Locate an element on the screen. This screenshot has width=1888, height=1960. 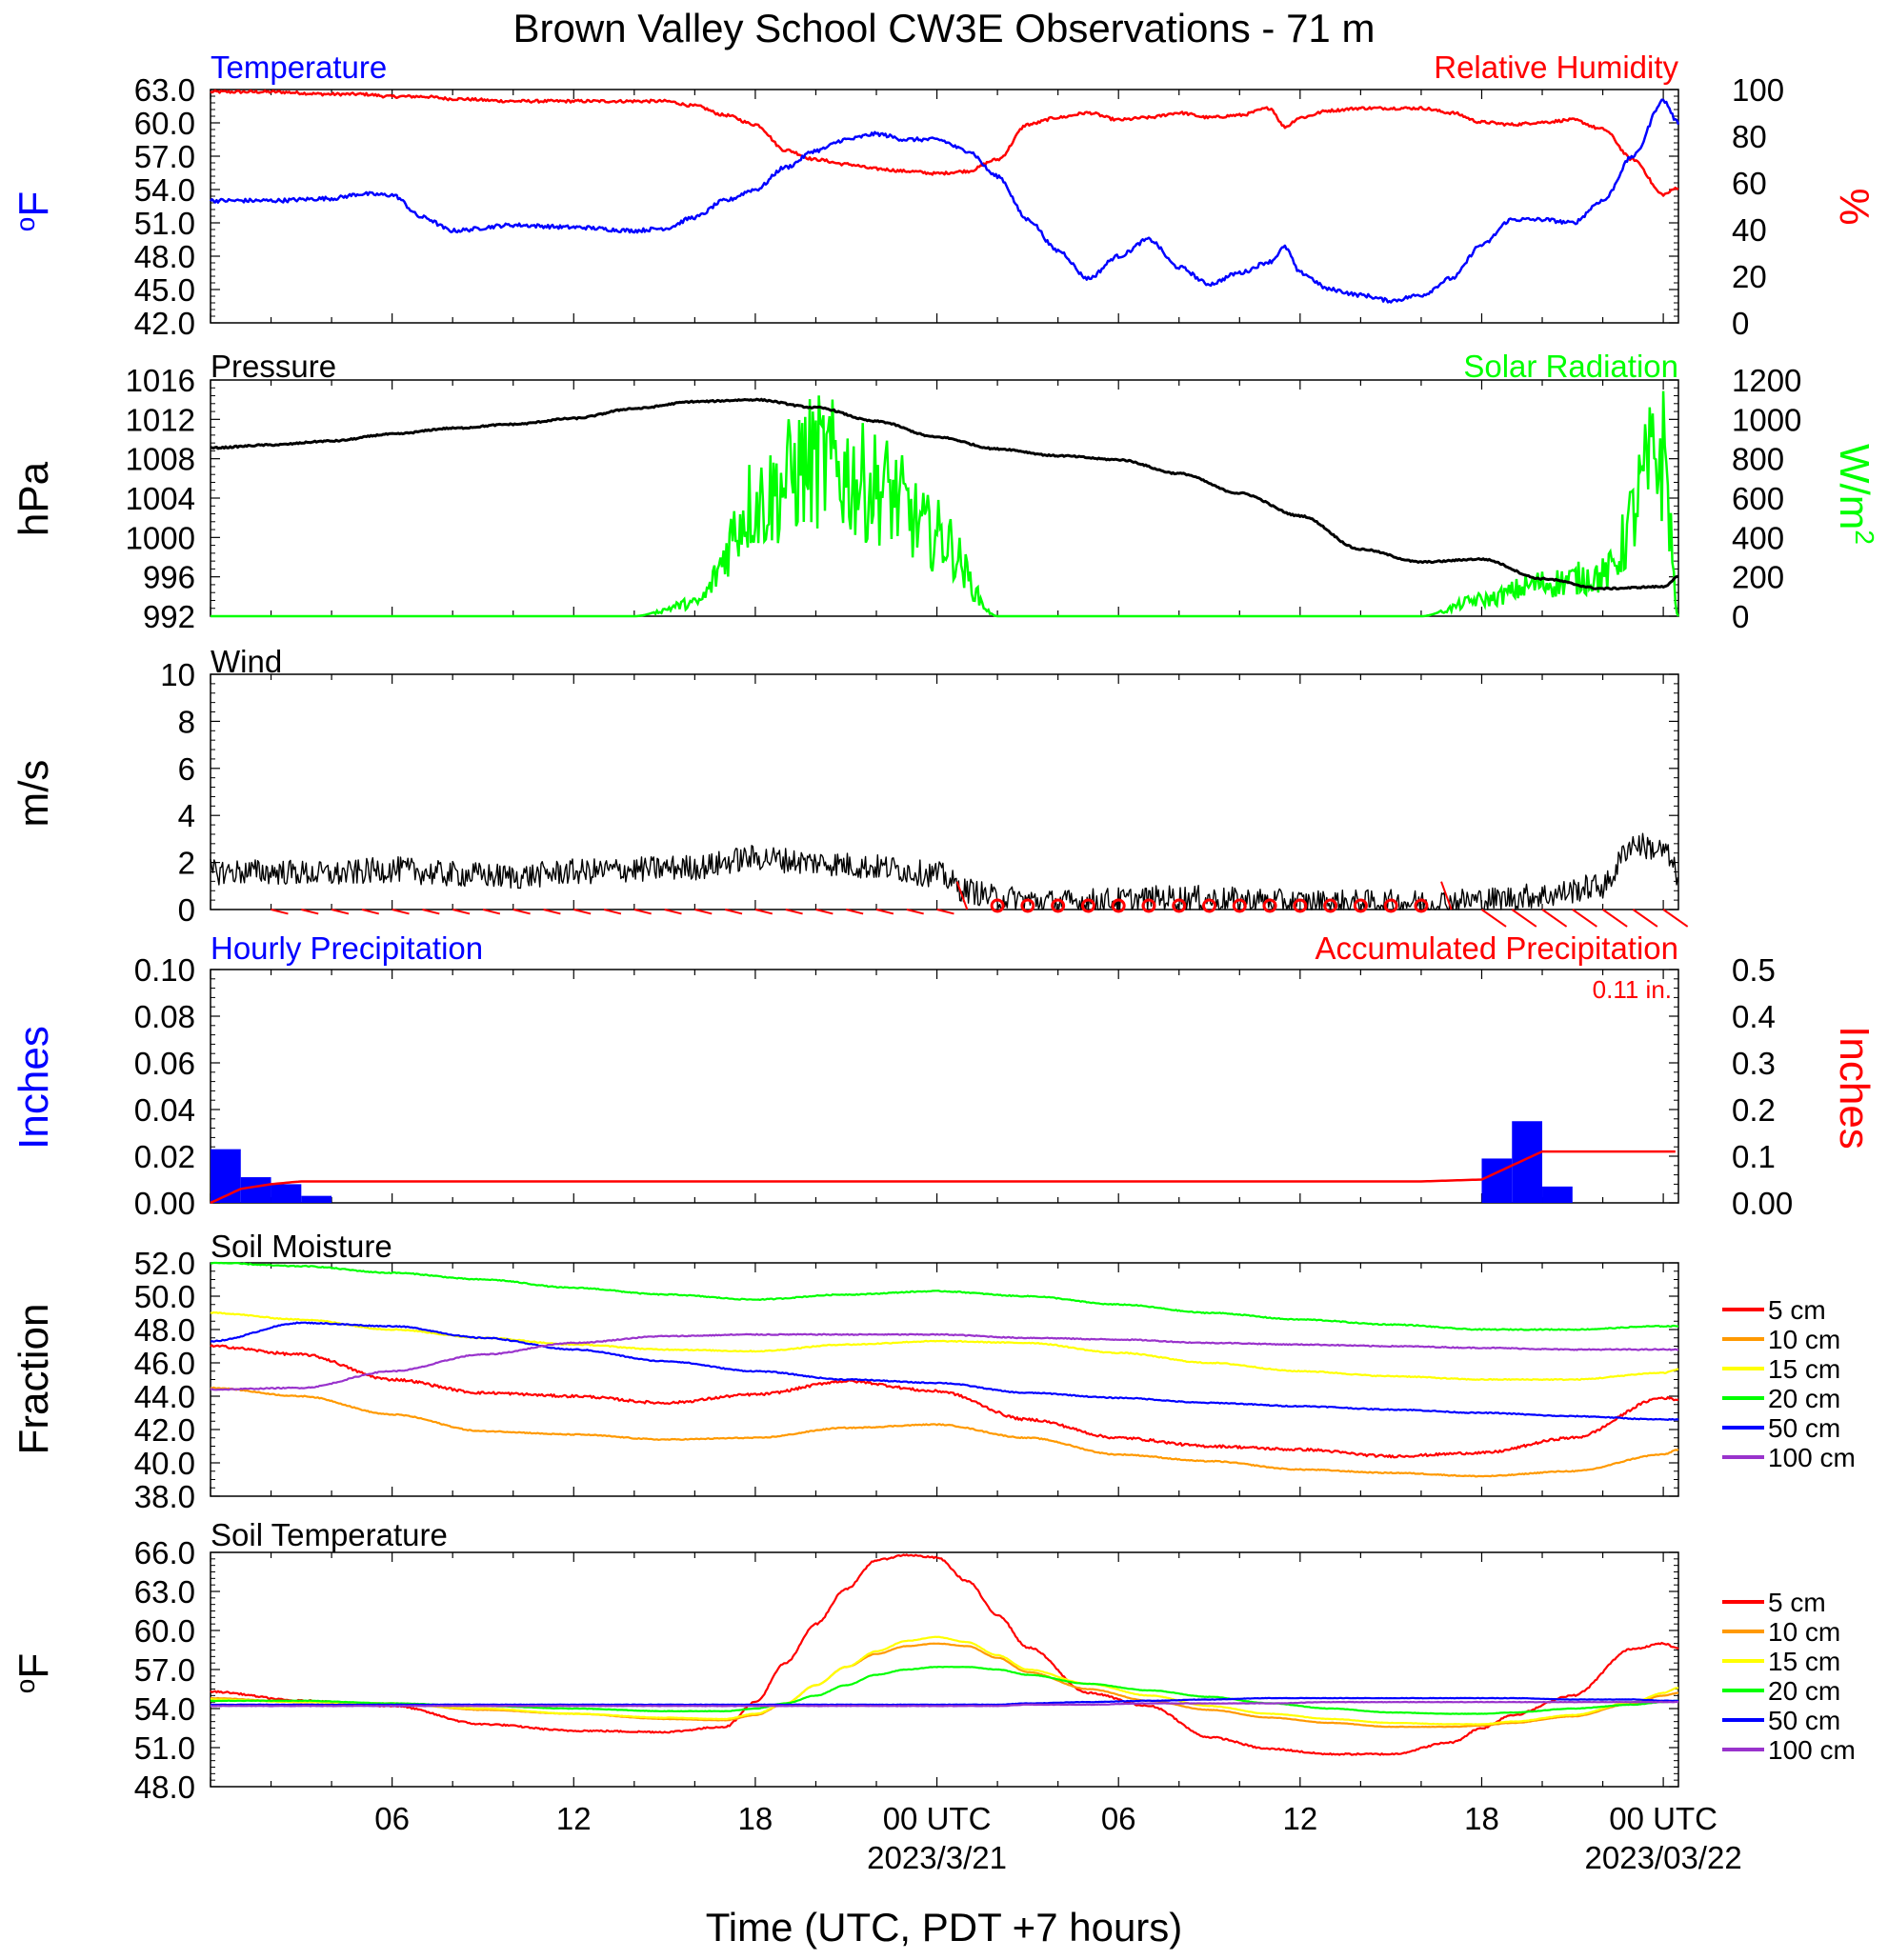
y-tick-label: 57.0 is located at coordinates (164, 1670).